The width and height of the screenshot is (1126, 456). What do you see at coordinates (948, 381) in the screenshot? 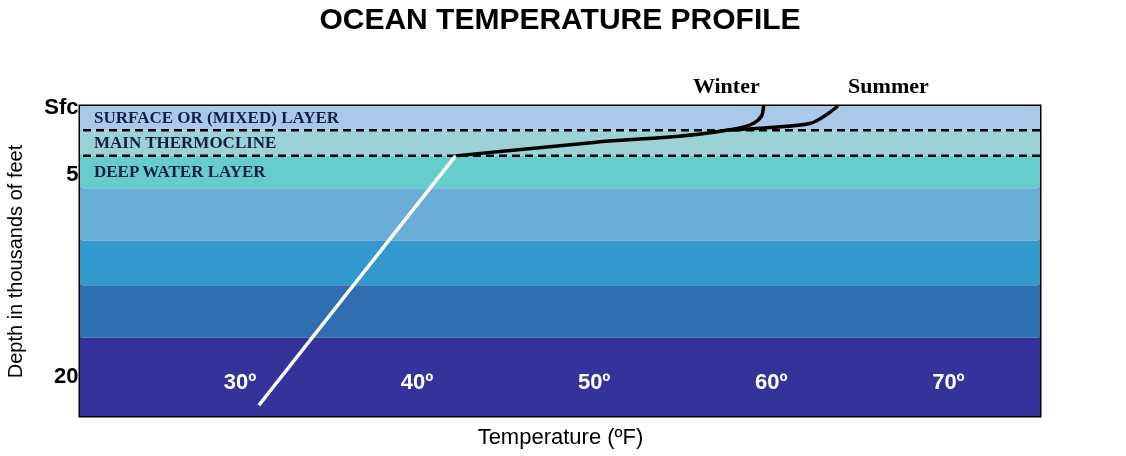
I see `x-tick-label: 70º` at bounding box center [948, 381].